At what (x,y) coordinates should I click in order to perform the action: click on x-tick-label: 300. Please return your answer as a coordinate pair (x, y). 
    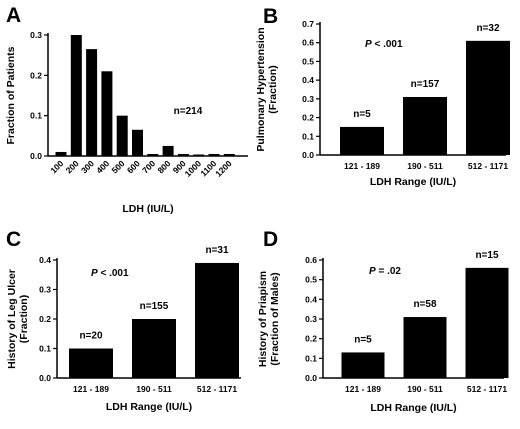
    Looking at the image, I should click on (87, 166).